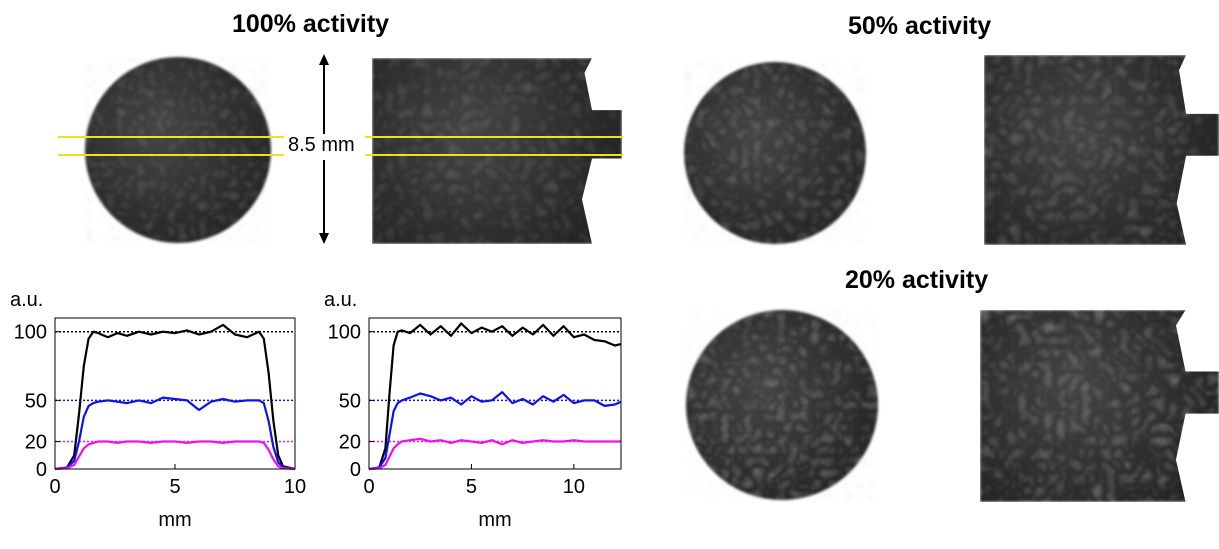 The width and height of the screenshot is (1219, 549). What do you see at coordinates (171, 155) in the screenshot?
I see `profile-line-lower-left` at bounding box center [171, 155].